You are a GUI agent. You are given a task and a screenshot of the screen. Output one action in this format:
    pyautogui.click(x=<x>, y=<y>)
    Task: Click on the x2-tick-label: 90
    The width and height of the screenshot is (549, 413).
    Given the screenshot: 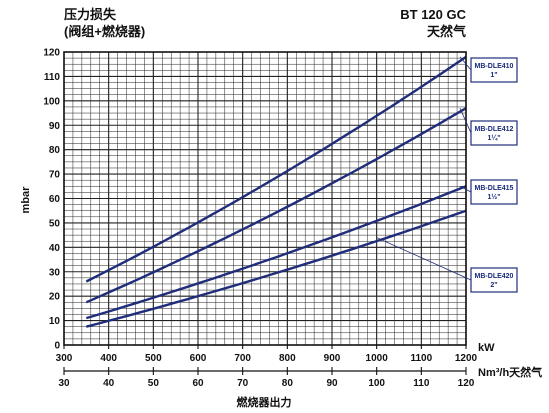 What is the action you would take?
    pyautogui.click(x=332, y=383)
    